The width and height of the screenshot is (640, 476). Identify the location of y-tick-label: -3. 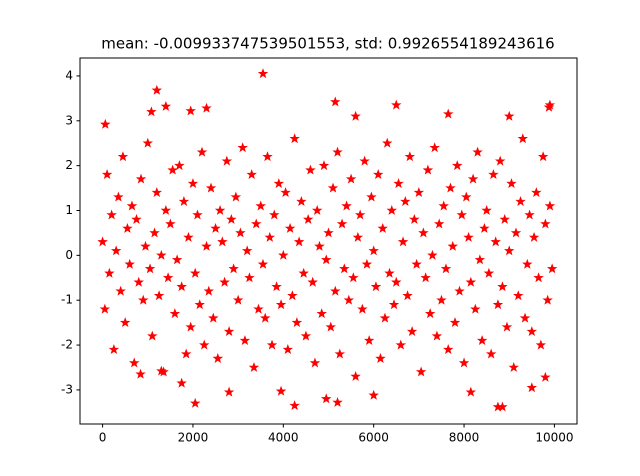
(67, 389).